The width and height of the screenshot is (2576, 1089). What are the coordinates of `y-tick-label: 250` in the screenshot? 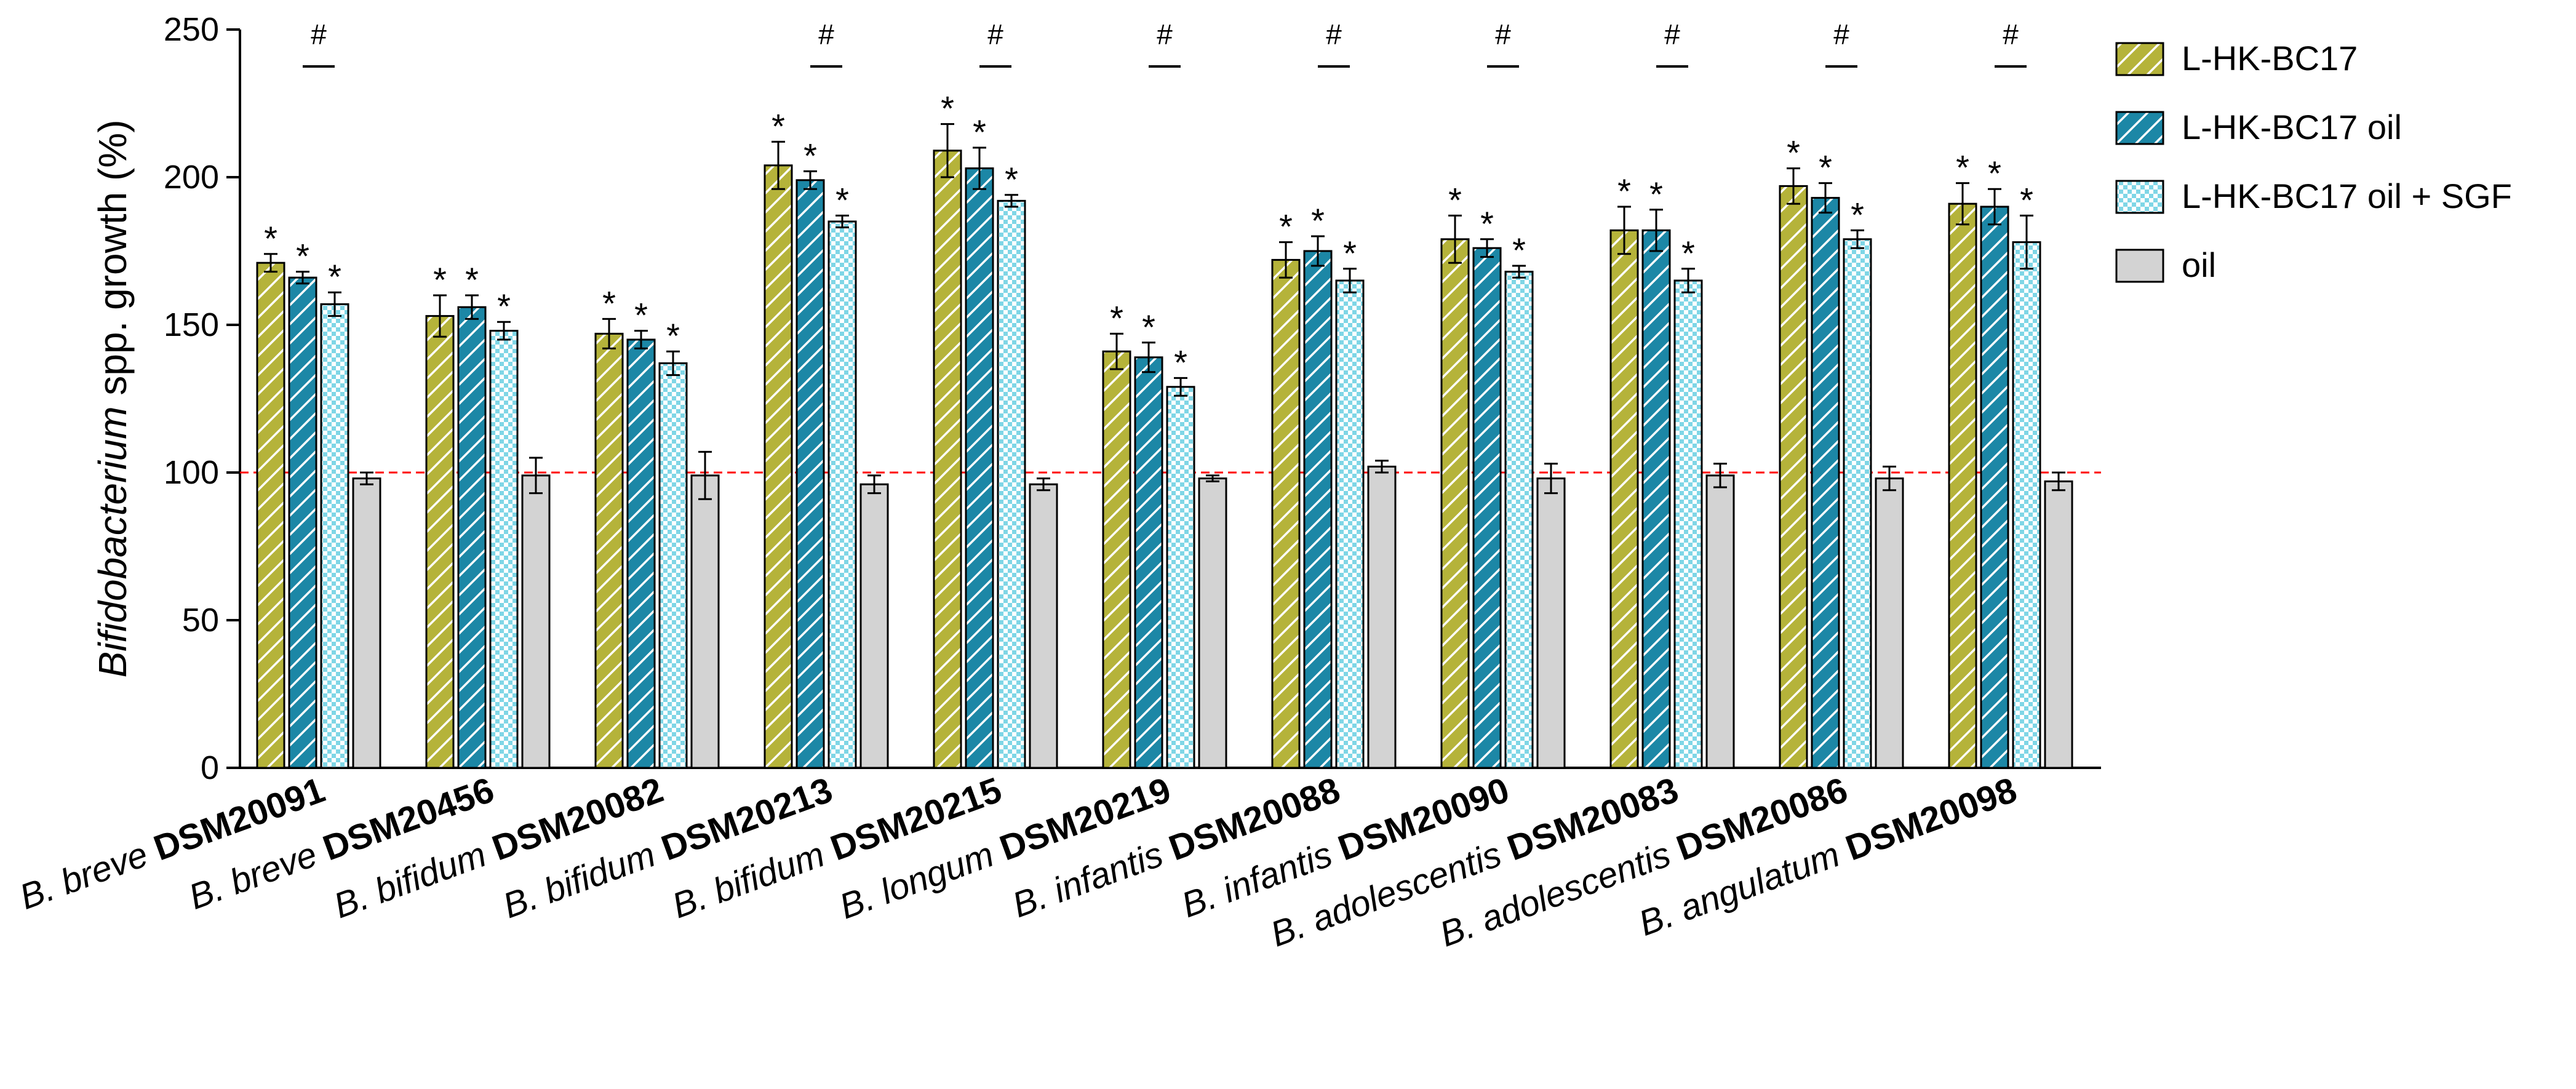 It's located at (192, 29).